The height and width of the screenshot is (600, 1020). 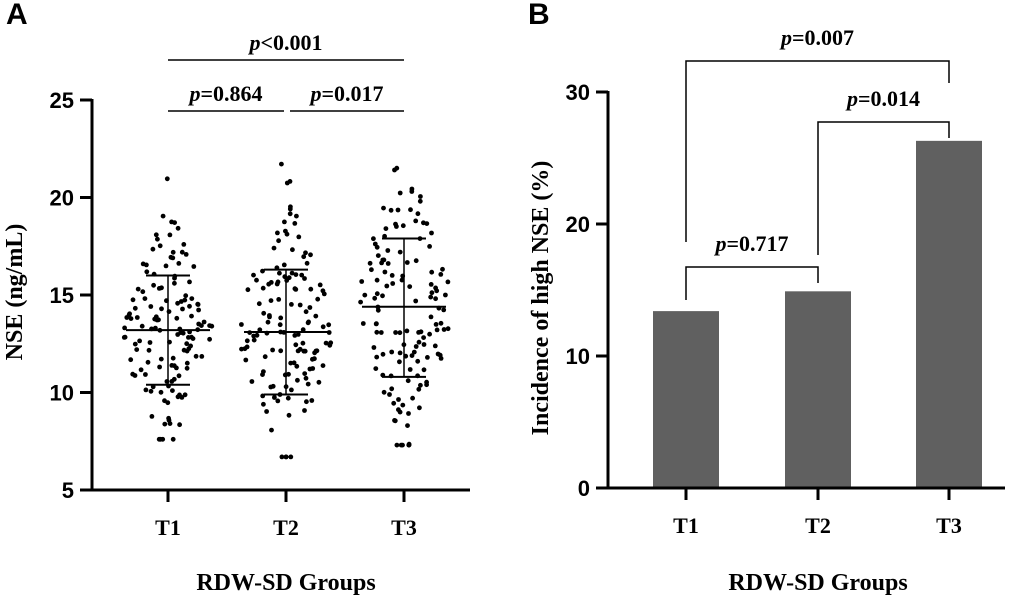 I want to click on panel-b-label: B, so click(x=539, y=15).